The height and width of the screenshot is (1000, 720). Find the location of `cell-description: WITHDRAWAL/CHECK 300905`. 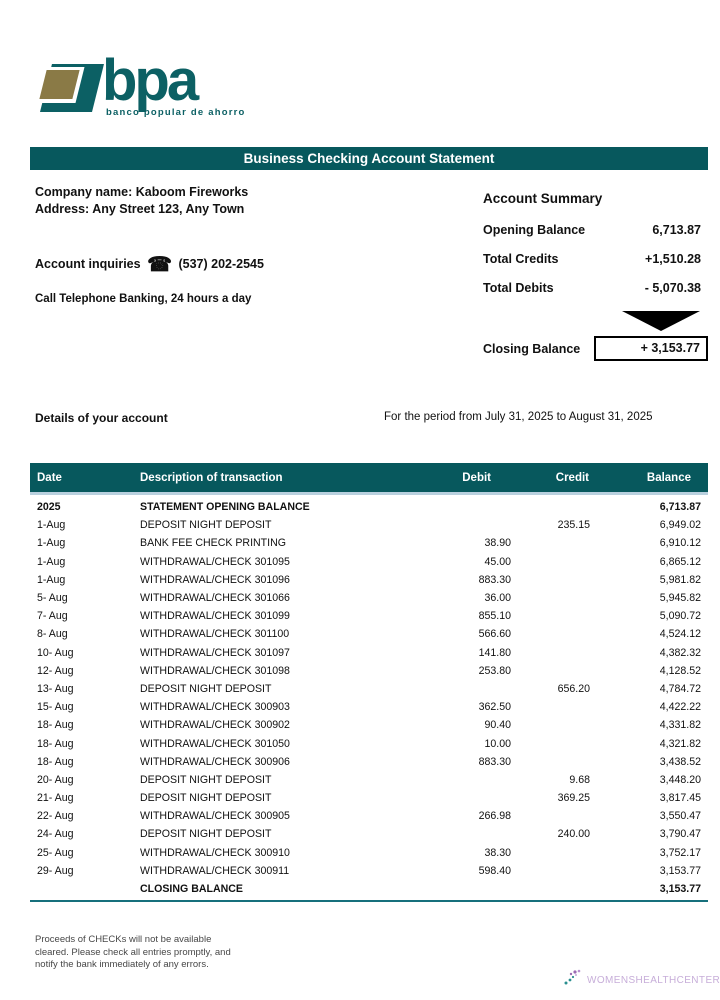

cell-description: WITHDRAWAL/CHECK 300905 is located at coordinates (215, 816).